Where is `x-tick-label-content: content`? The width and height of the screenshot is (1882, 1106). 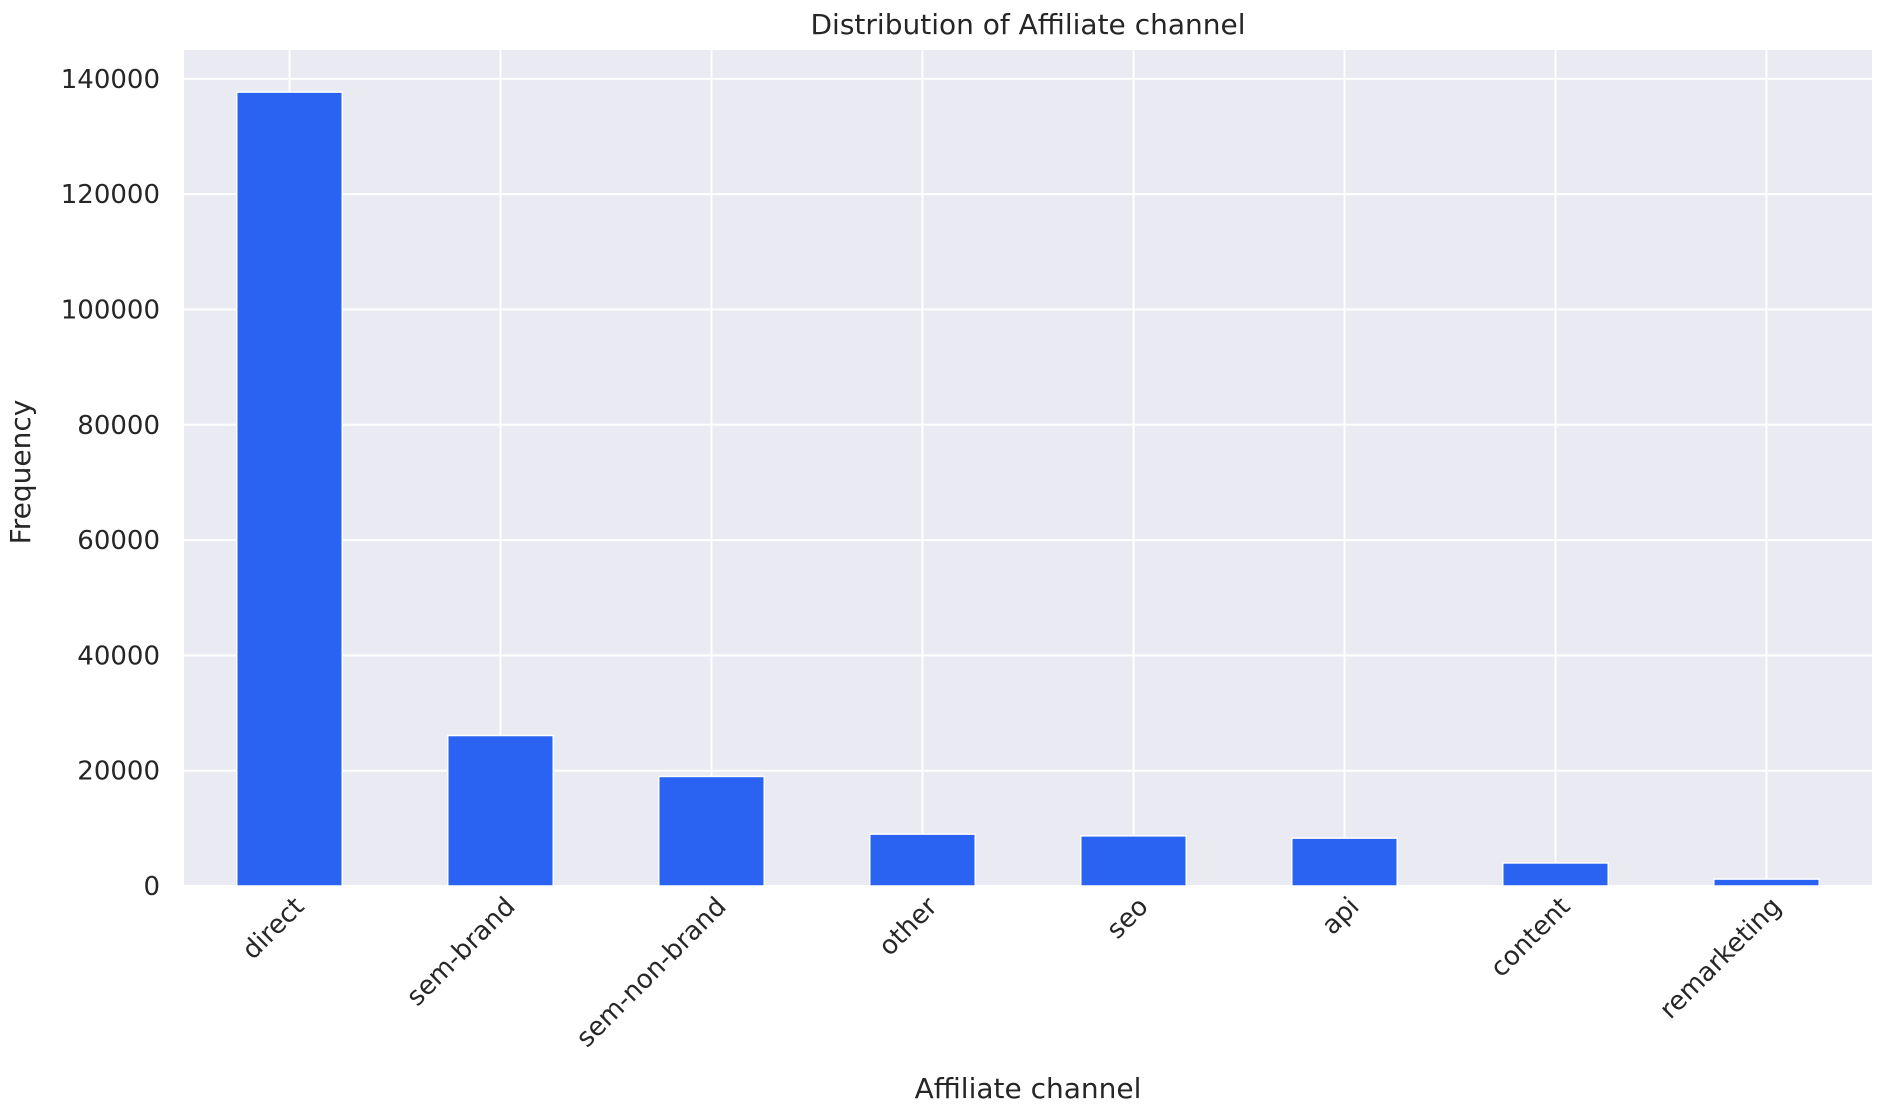
x-tick-label-content: content is located at coordinates (1531, 938).